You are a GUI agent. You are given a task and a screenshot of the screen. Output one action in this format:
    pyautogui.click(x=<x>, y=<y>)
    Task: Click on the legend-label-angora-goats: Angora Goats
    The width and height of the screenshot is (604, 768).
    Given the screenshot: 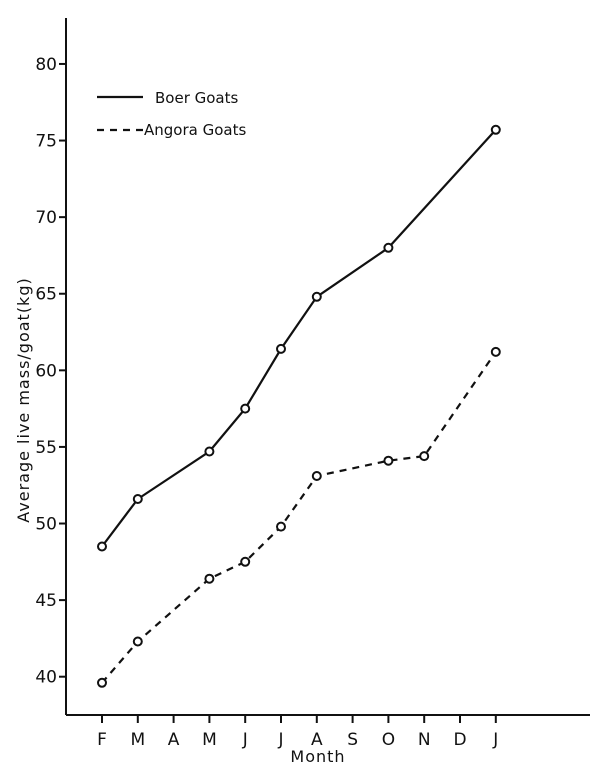 What is the action you would take?
    pyautogui.click(x=195, y=130)
    